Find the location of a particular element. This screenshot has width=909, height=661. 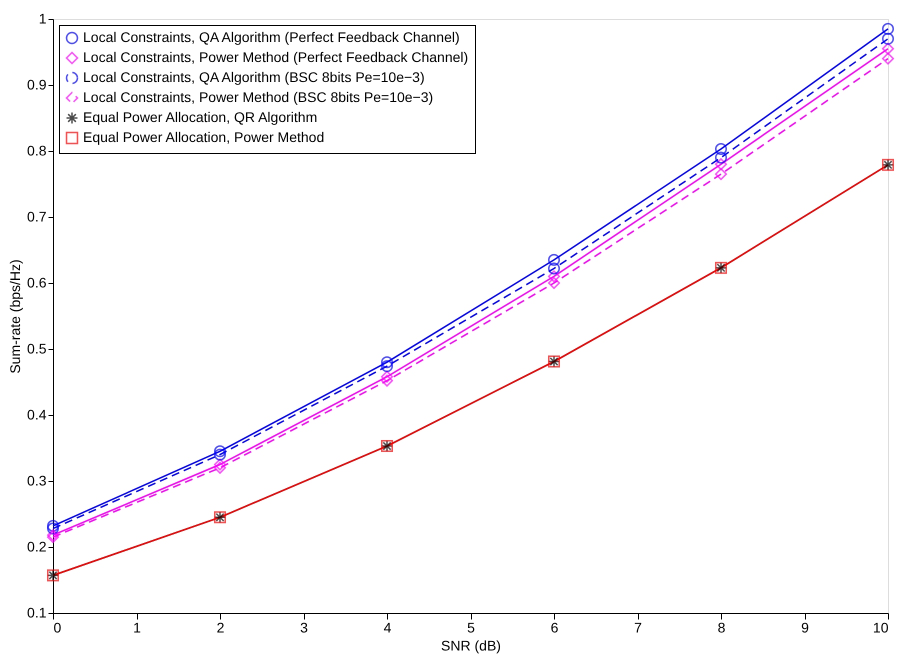

legend-label: Local Constraints, QA Algorithm (Perfect Feedback Channel) is located at coordinates (271, 37).